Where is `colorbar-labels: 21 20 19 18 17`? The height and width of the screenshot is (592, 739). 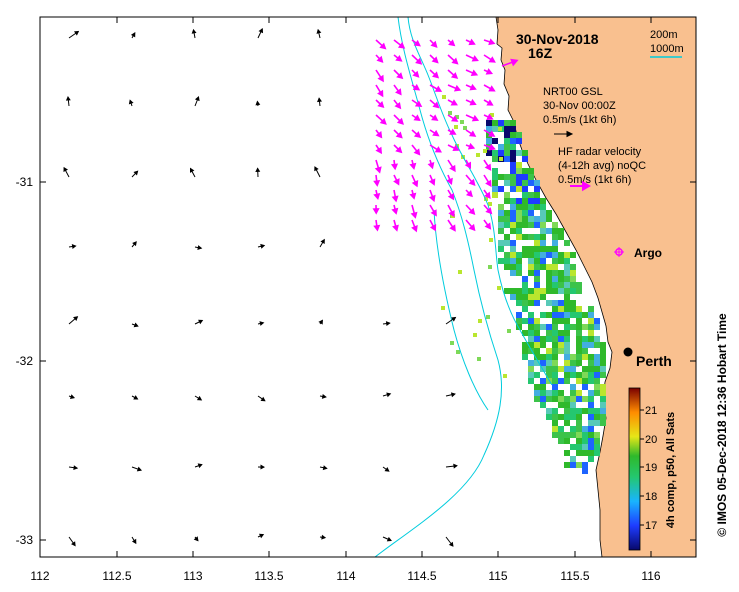 colorbar-labels: 21 20 19 18 17 is located at coordinates (651, 468).